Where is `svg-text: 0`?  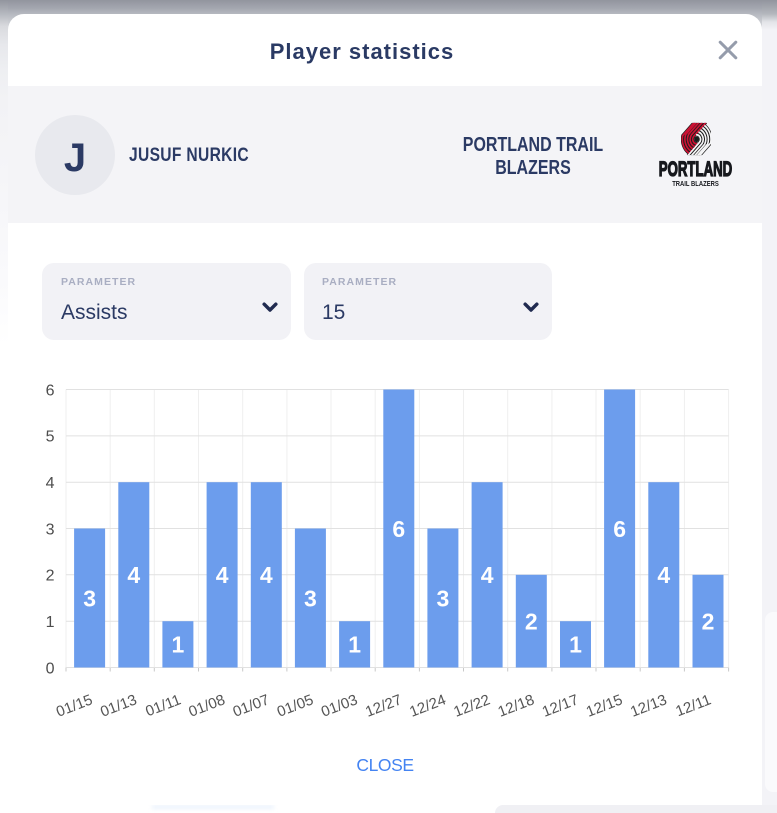
svg-text: 0 is located at coordinates (50, 668).